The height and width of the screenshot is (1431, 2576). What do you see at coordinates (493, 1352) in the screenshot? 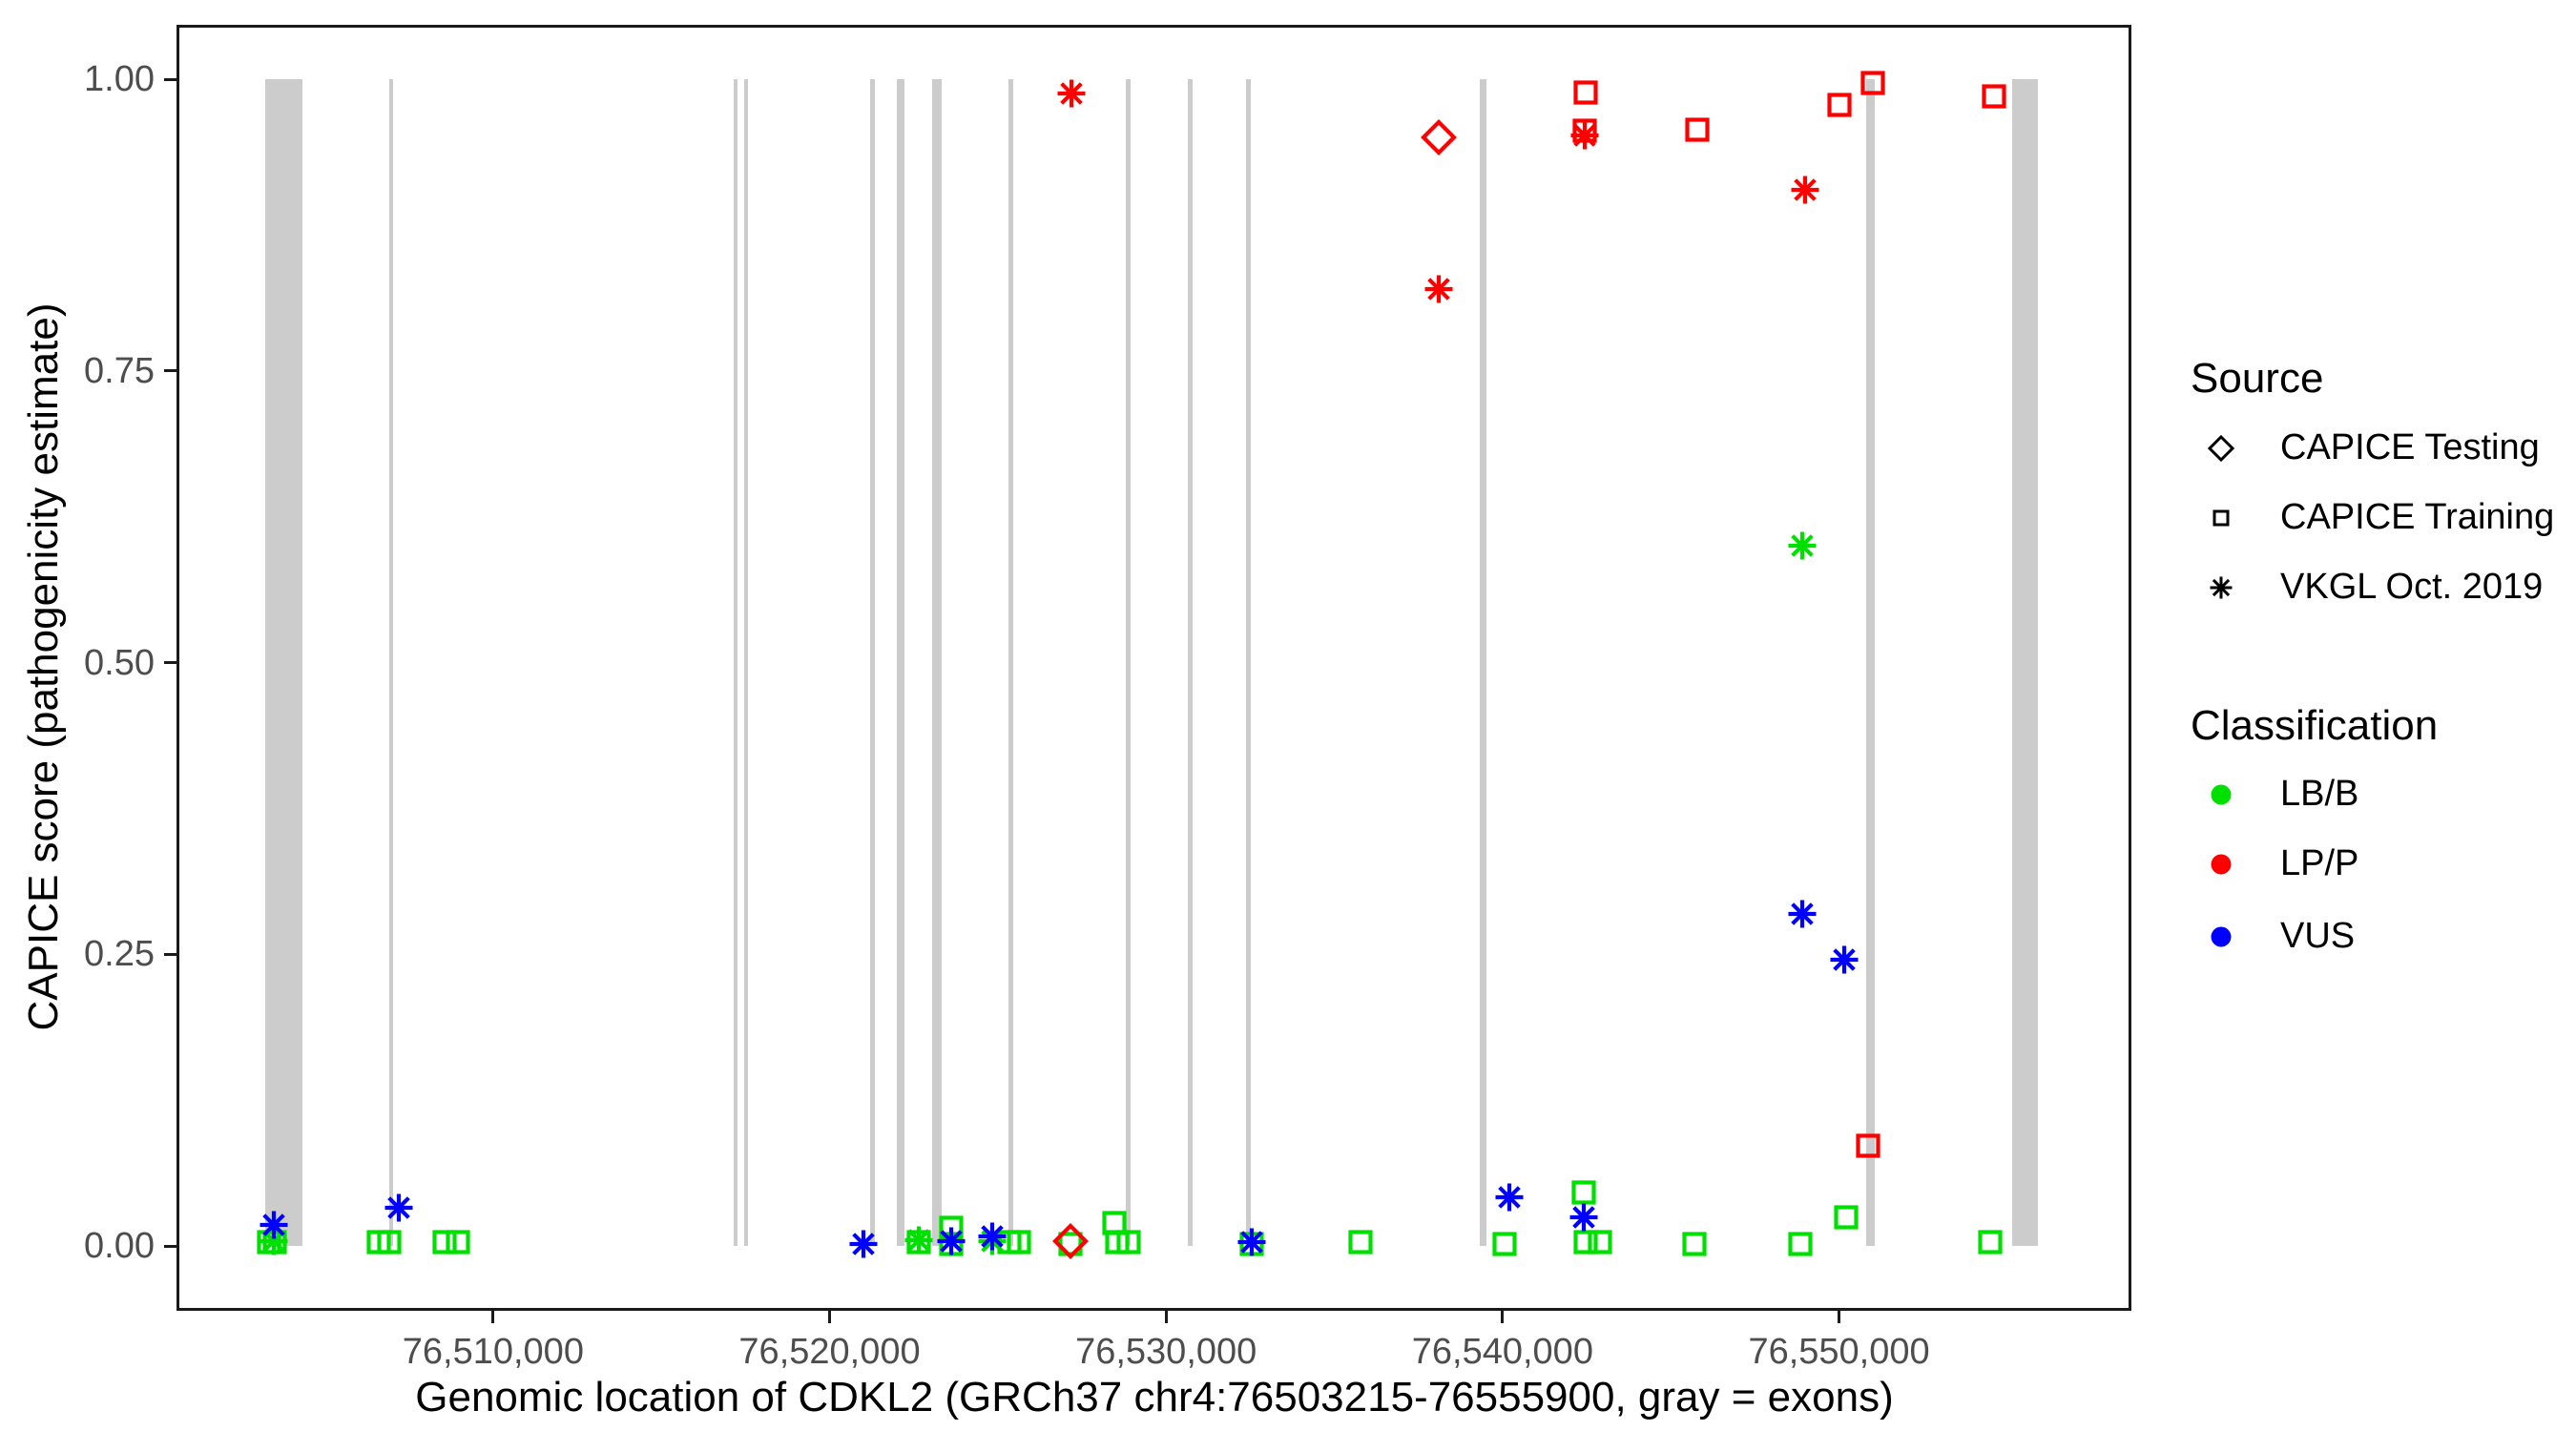
I see `x-axis-tick-label: 76,510,000` at bounding box center [493, 1352].